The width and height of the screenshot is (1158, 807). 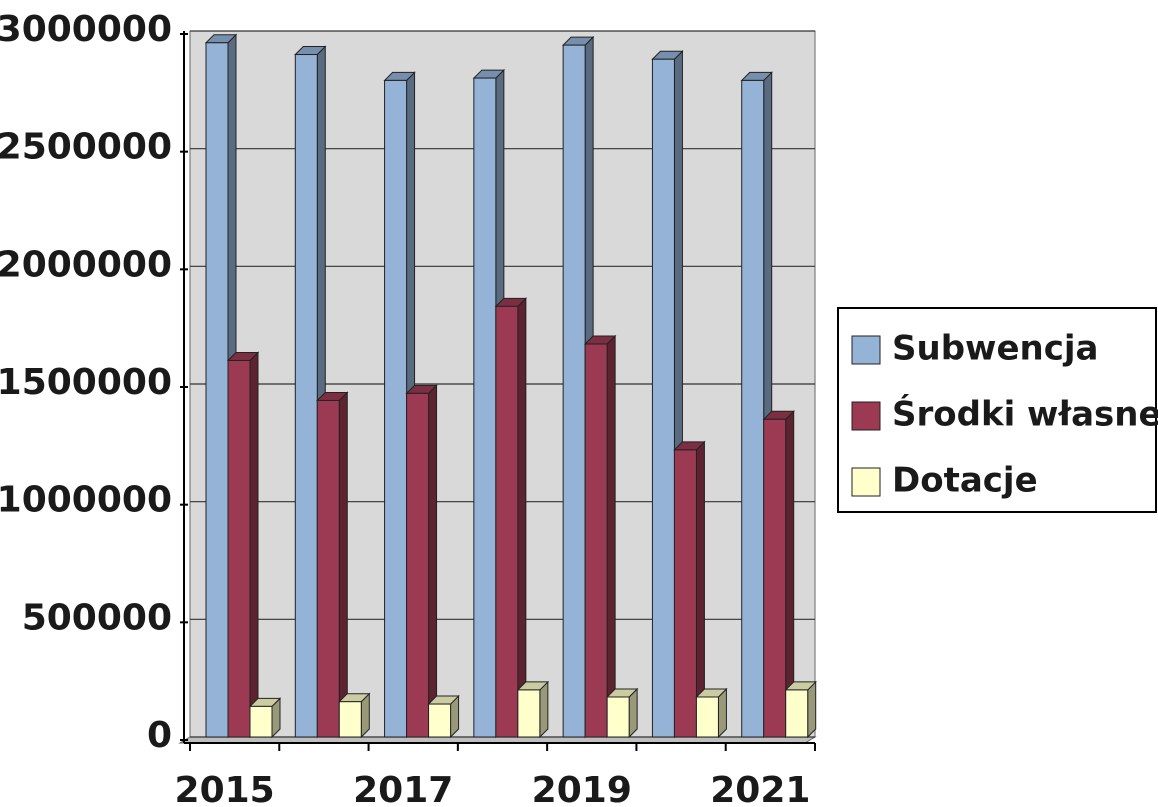 What do you see at coordinates (86, 147) in the screenshot?
I see `y-tick-label: 2500000` at bounding box center [86, 147].